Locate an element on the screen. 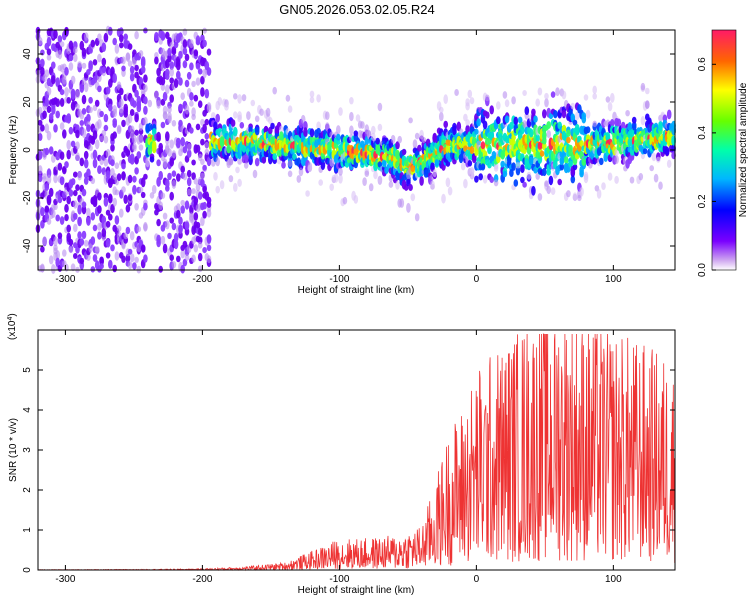  y-tick-label: -20 is located at coordinates (27, 197).